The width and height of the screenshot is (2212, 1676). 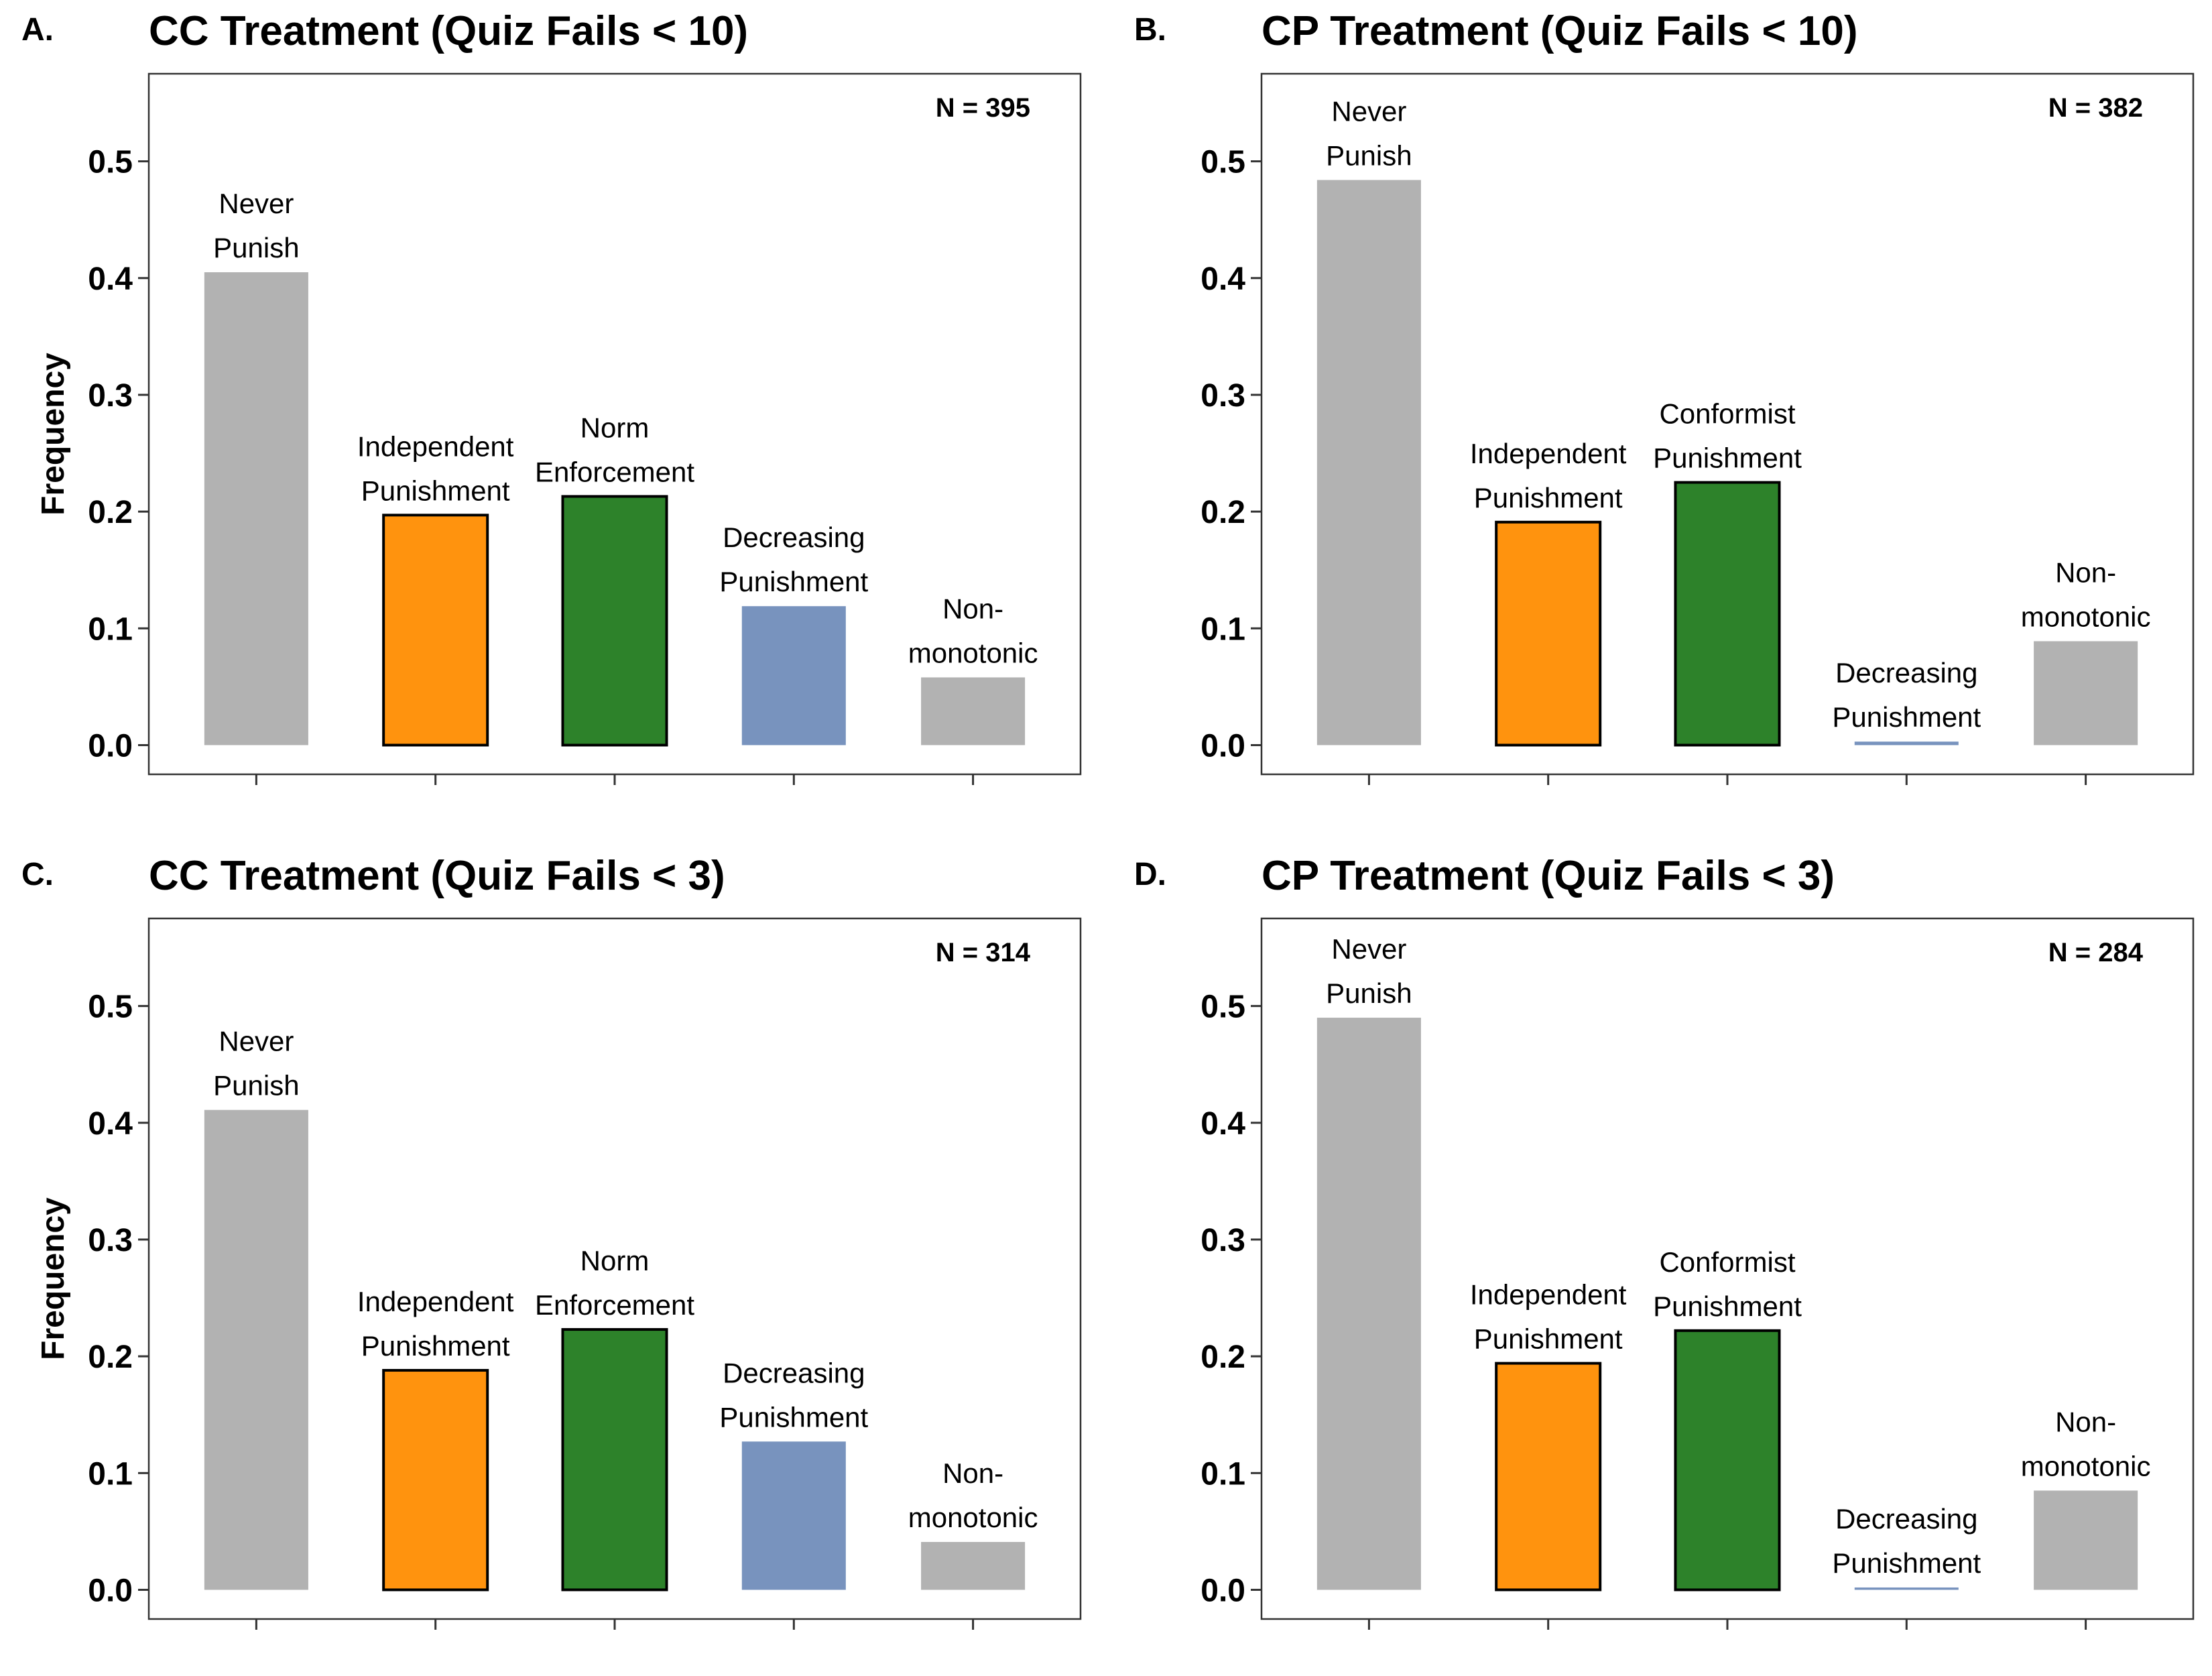 I want to click on chart-title: CC Treatment (Quiz Fails < 10), so click(x=448, y=31).